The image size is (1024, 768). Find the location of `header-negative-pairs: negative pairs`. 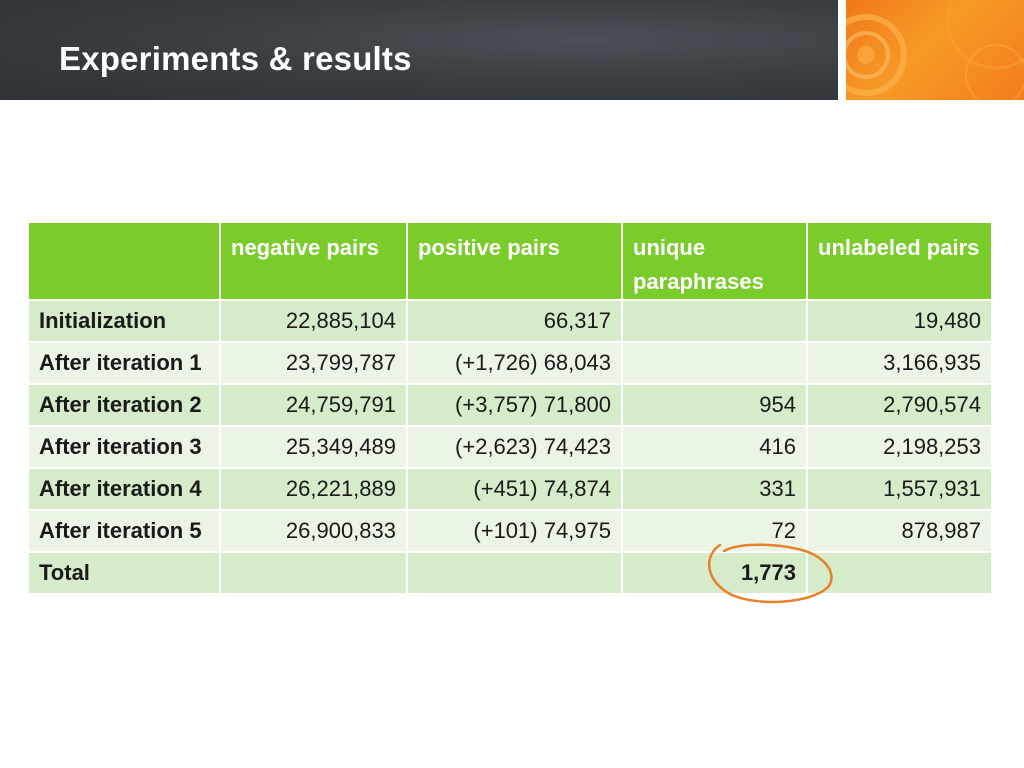

header-negative-pairs: negative pairs is located at coordinates (313, 261).